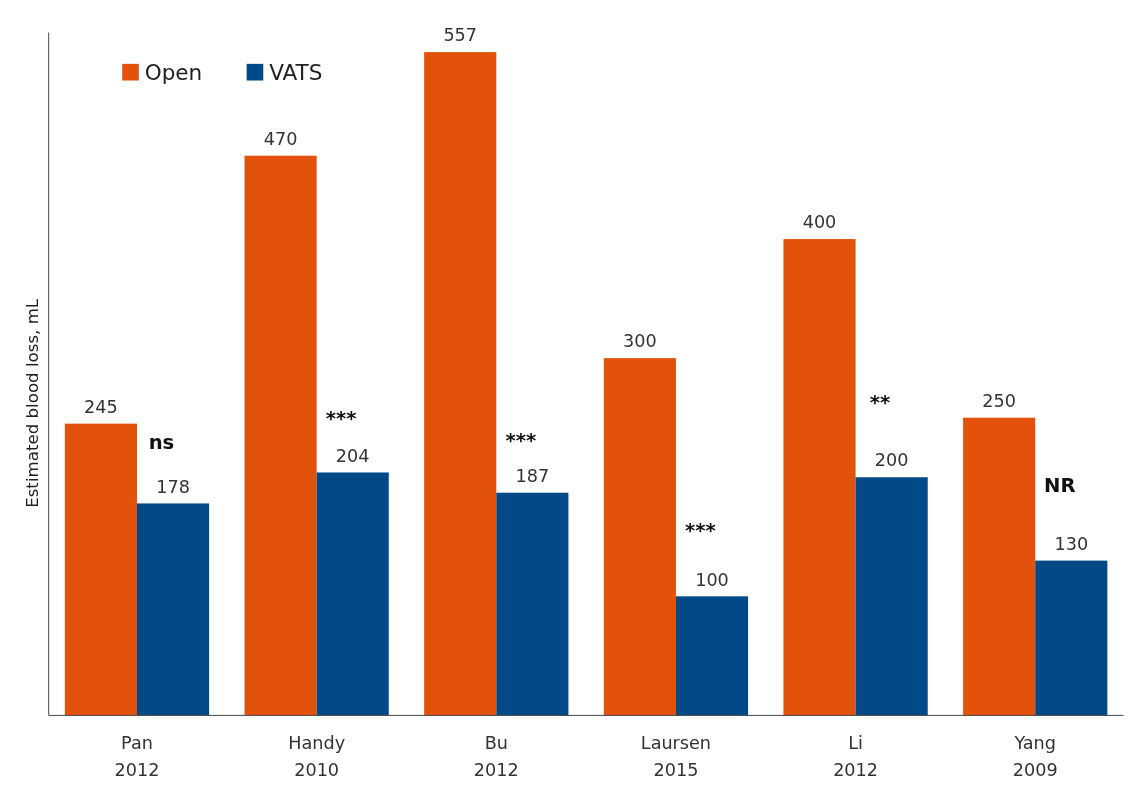 Image resolution: width=1135 pixels, height=792 pixels. I want to click on annotation: ns, so click(161, 442).